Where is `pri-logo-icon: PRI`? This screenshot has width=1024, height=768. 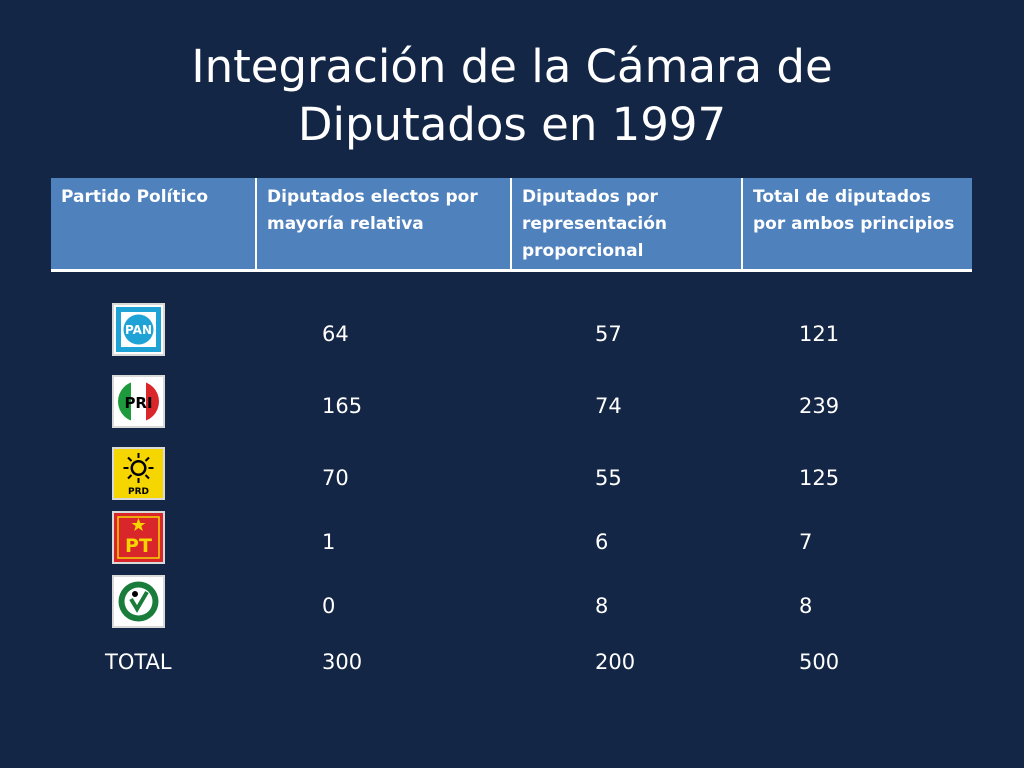 pri-logo-icon: PRI is located at coordinates (138, 401).